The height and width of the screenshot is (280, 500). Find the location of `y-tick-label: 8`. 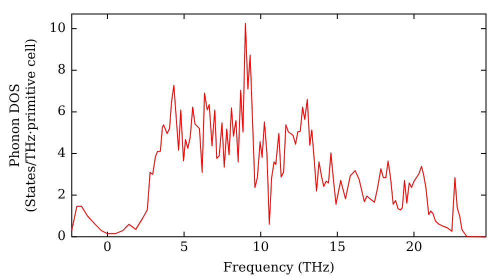

y-tick-label: 8 is located at coordinates (61, 70).